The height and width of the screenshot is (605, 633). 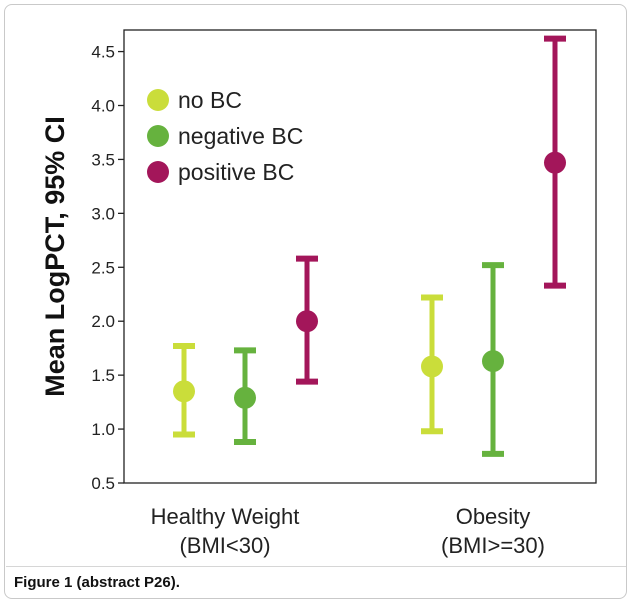 What do you see at coordinates (240, 136) in the screenshot?
I see `legend-label: negative BC` at bounding box center [240, 136].